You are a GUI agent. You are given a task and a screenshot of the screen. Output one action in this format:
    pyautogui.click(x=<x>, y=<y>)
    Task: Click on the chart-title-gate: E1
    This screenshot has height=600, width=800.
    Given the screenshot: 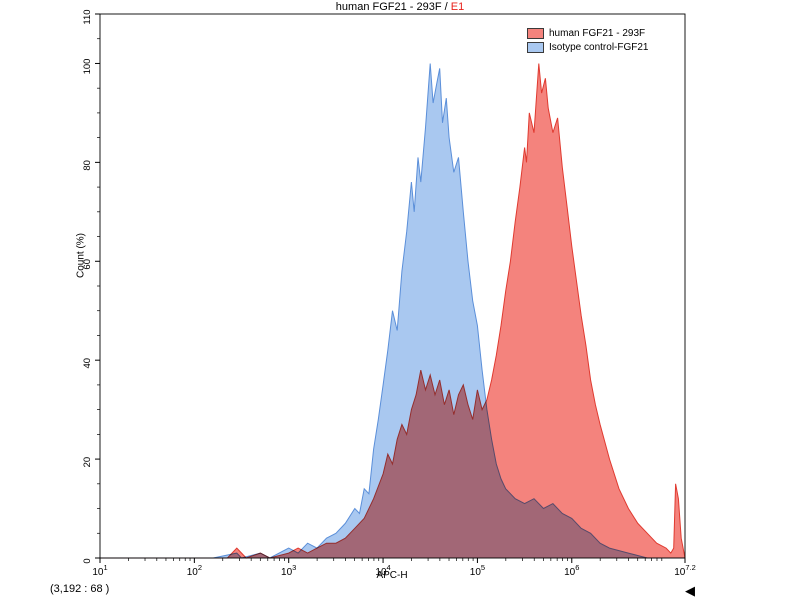 What is the action you would take?
    pyautogui.click(x=457, y=7)
    